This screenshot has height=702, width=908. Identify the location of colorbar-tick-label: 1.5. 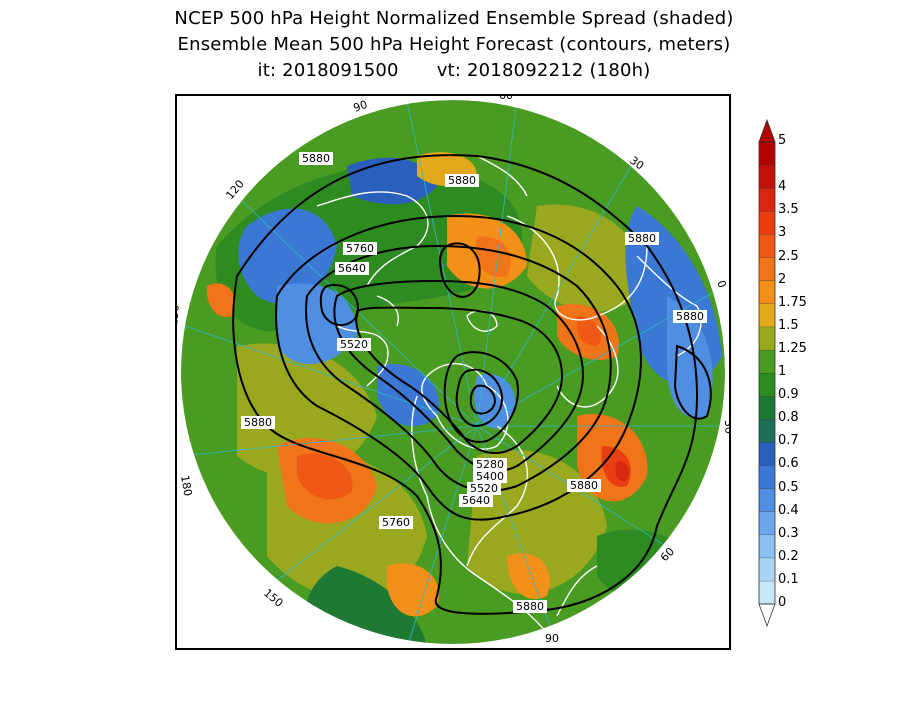
(788, 325).